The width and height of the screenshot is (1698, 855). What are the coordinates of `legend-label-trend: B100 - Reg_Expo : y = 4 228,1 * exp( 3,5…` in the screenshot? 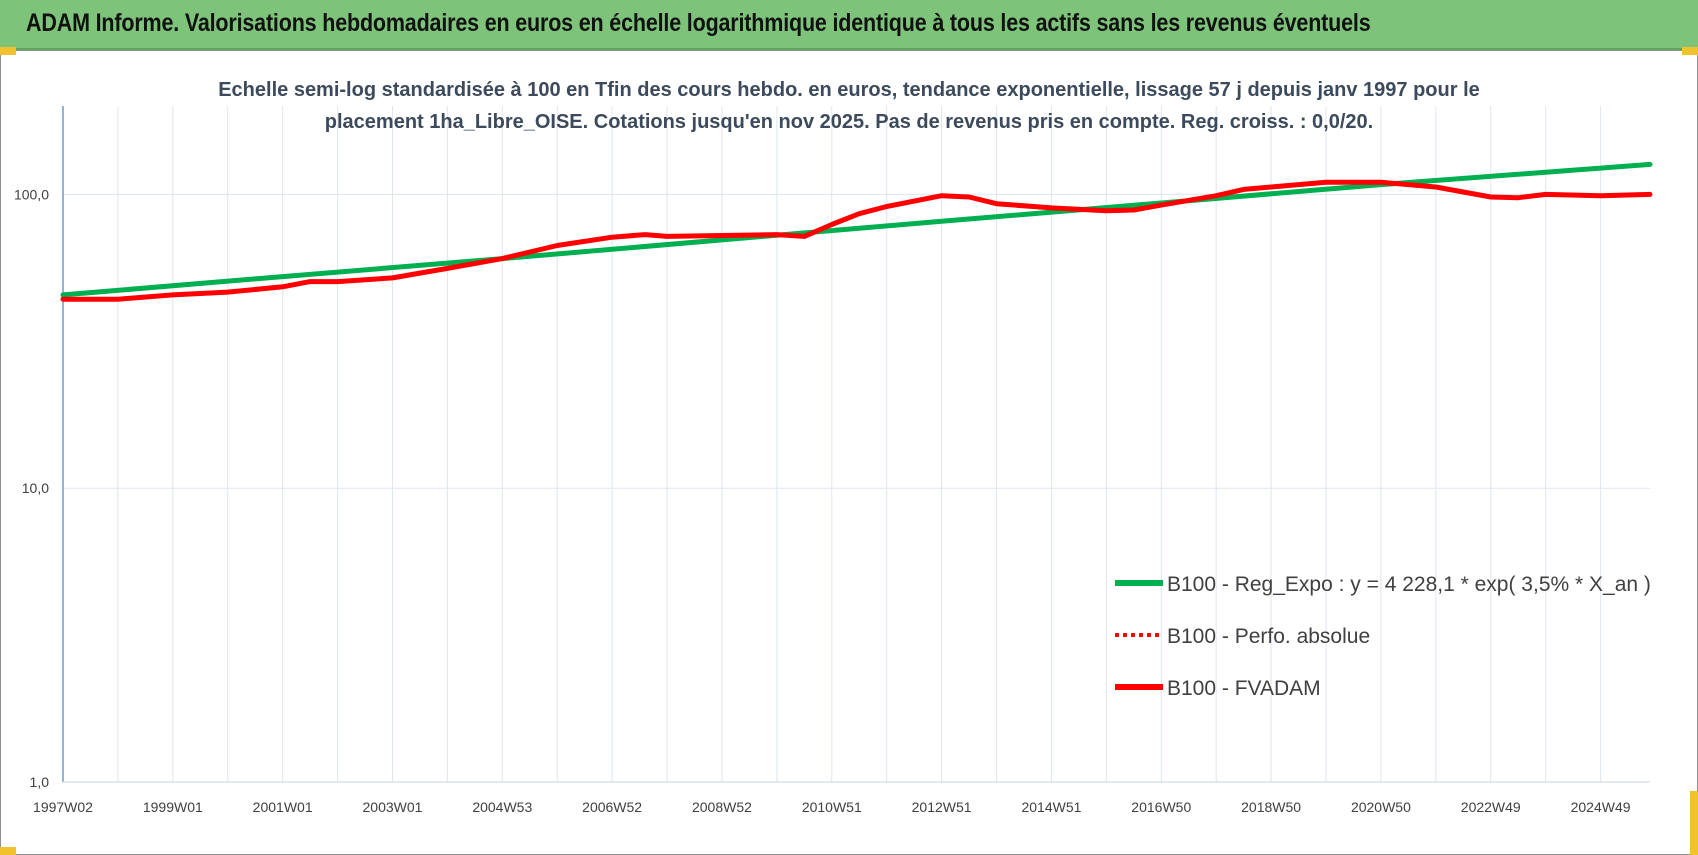 It's located at (1409, 584).